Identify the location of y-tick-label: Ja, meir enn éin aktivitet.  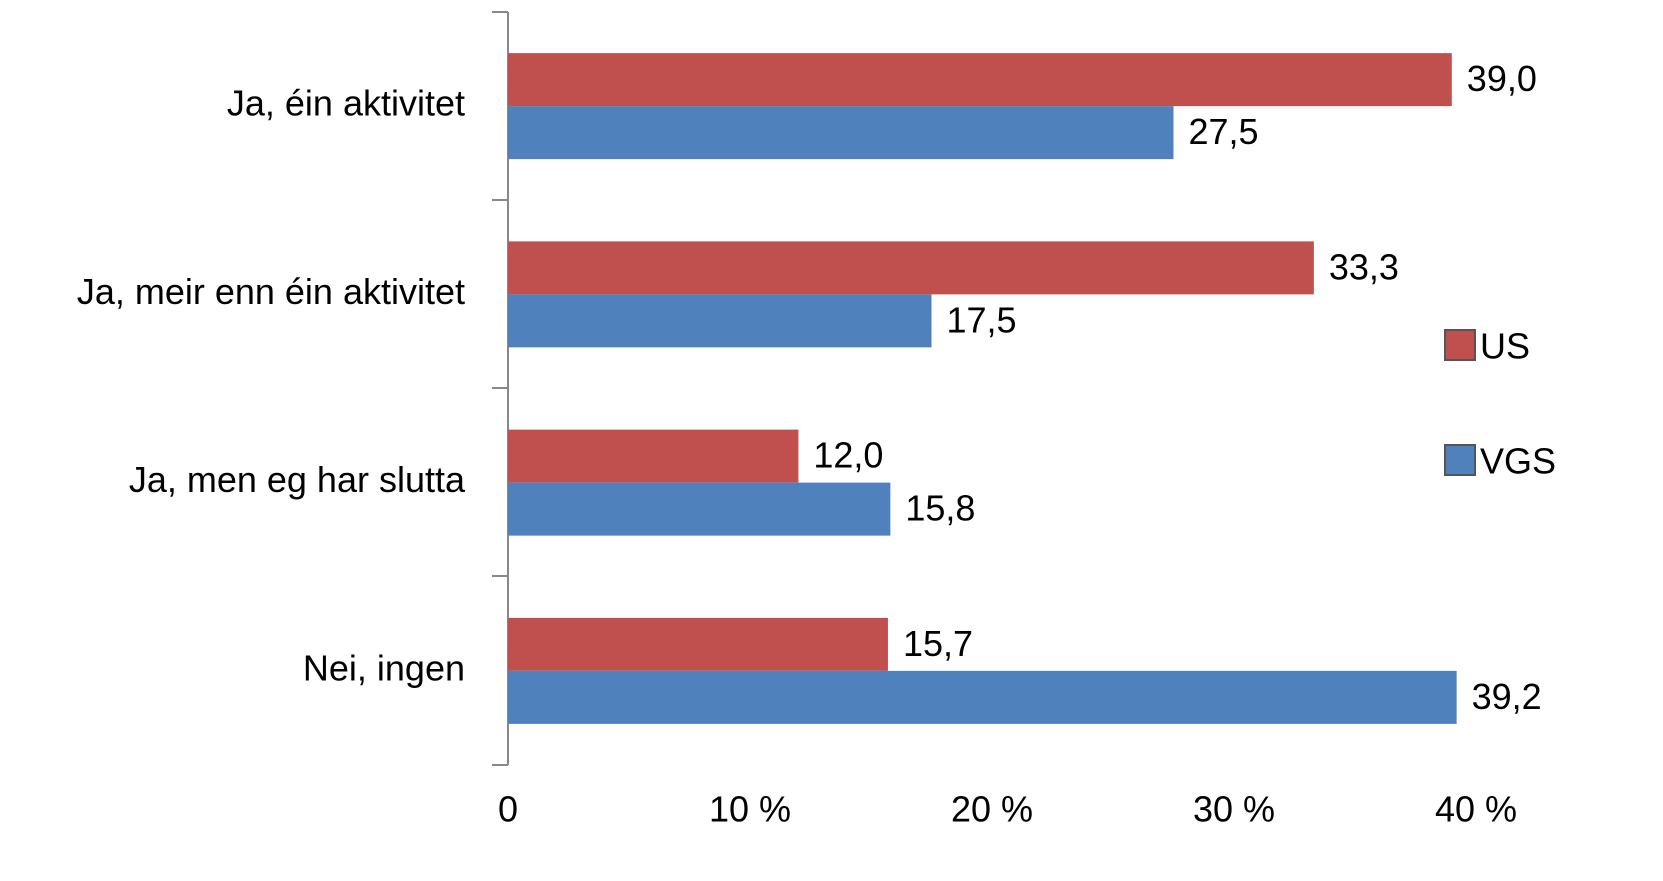
(271, 291).